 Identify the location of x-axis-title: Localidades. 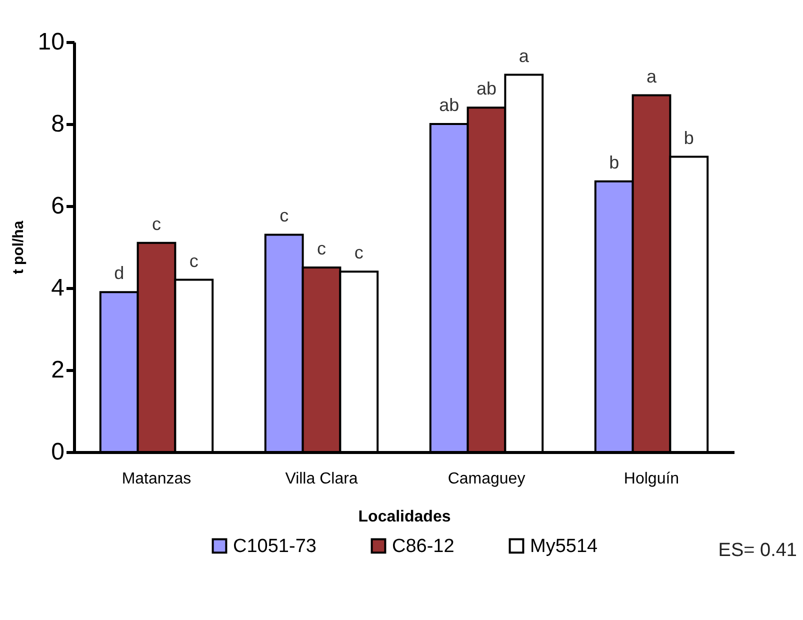
(404, 517).